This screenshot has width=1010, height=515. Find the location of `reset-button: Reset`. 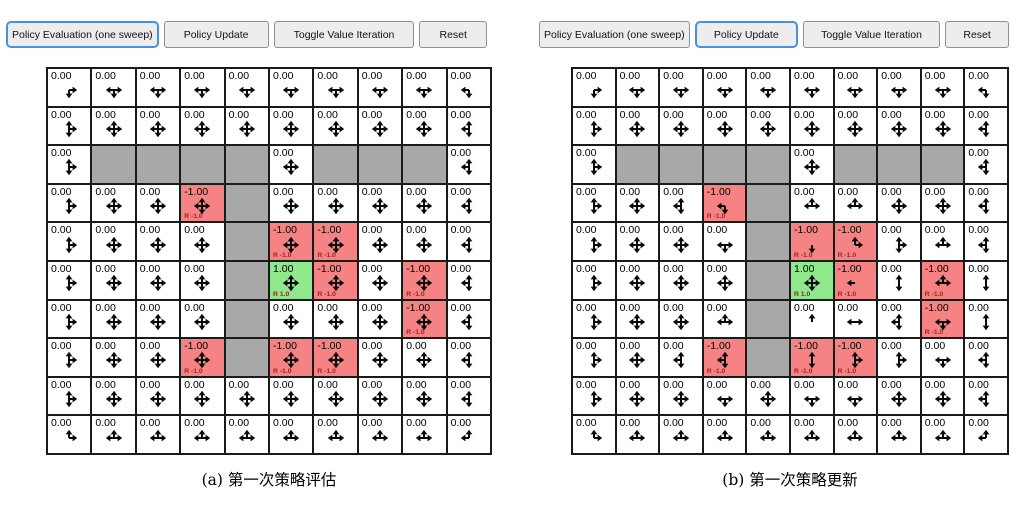

reset-button: Reset is located at coordinates (453, 34).